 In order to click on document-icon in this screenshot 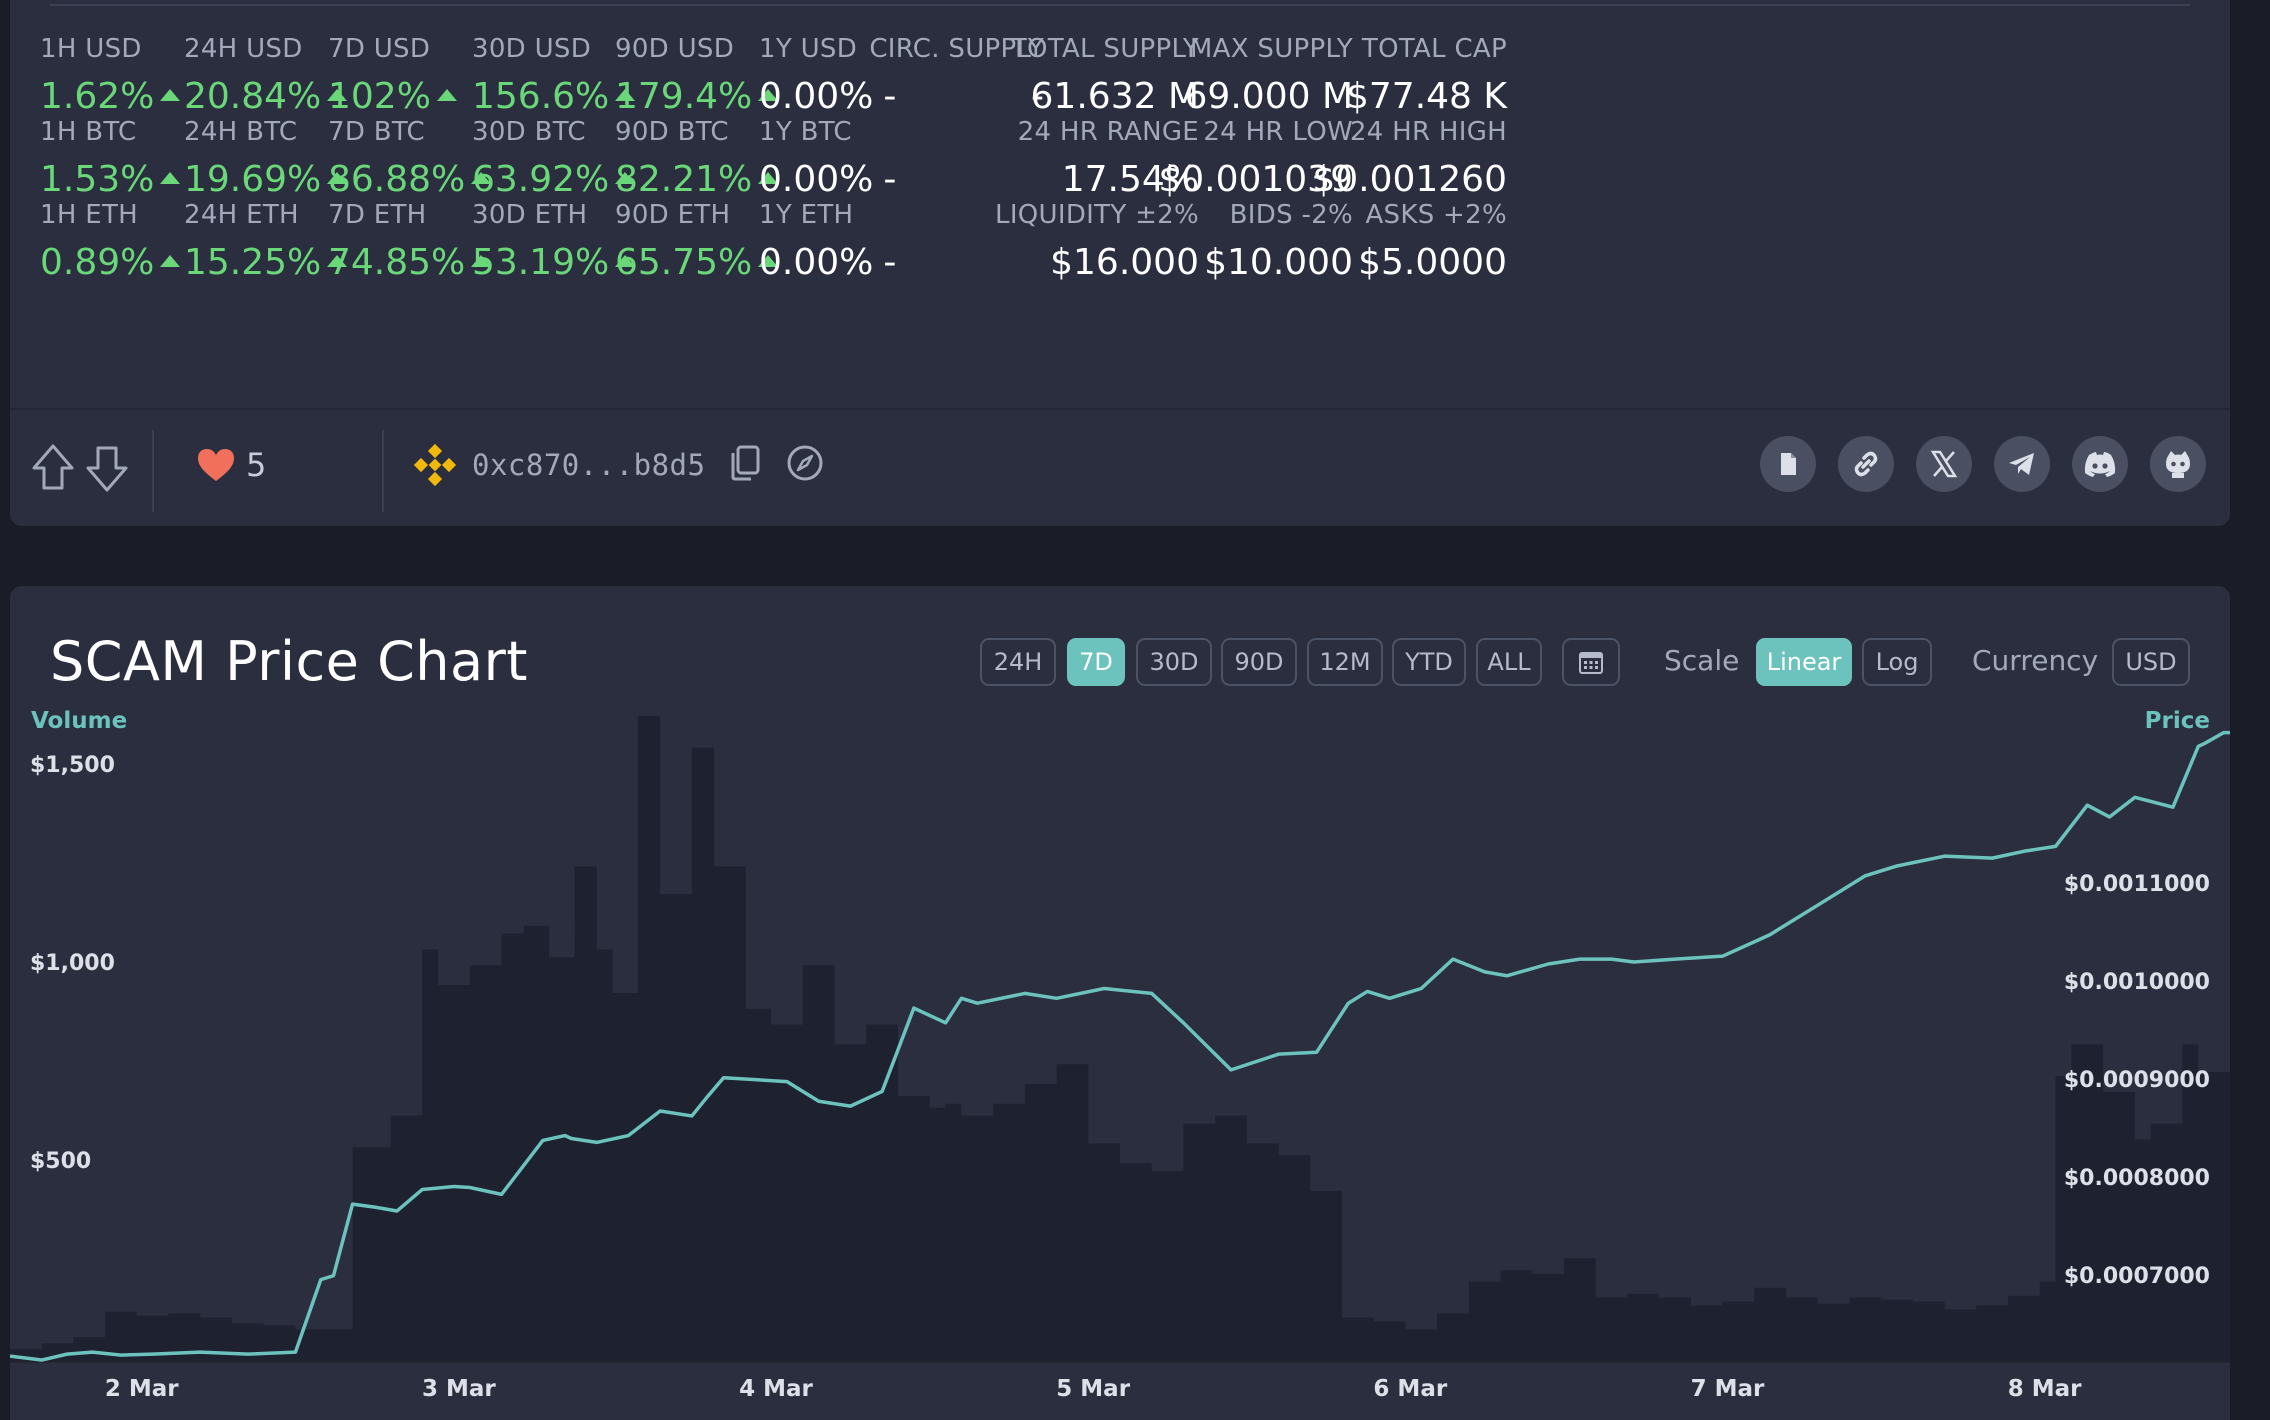, I will do `click(1788, 464)`.